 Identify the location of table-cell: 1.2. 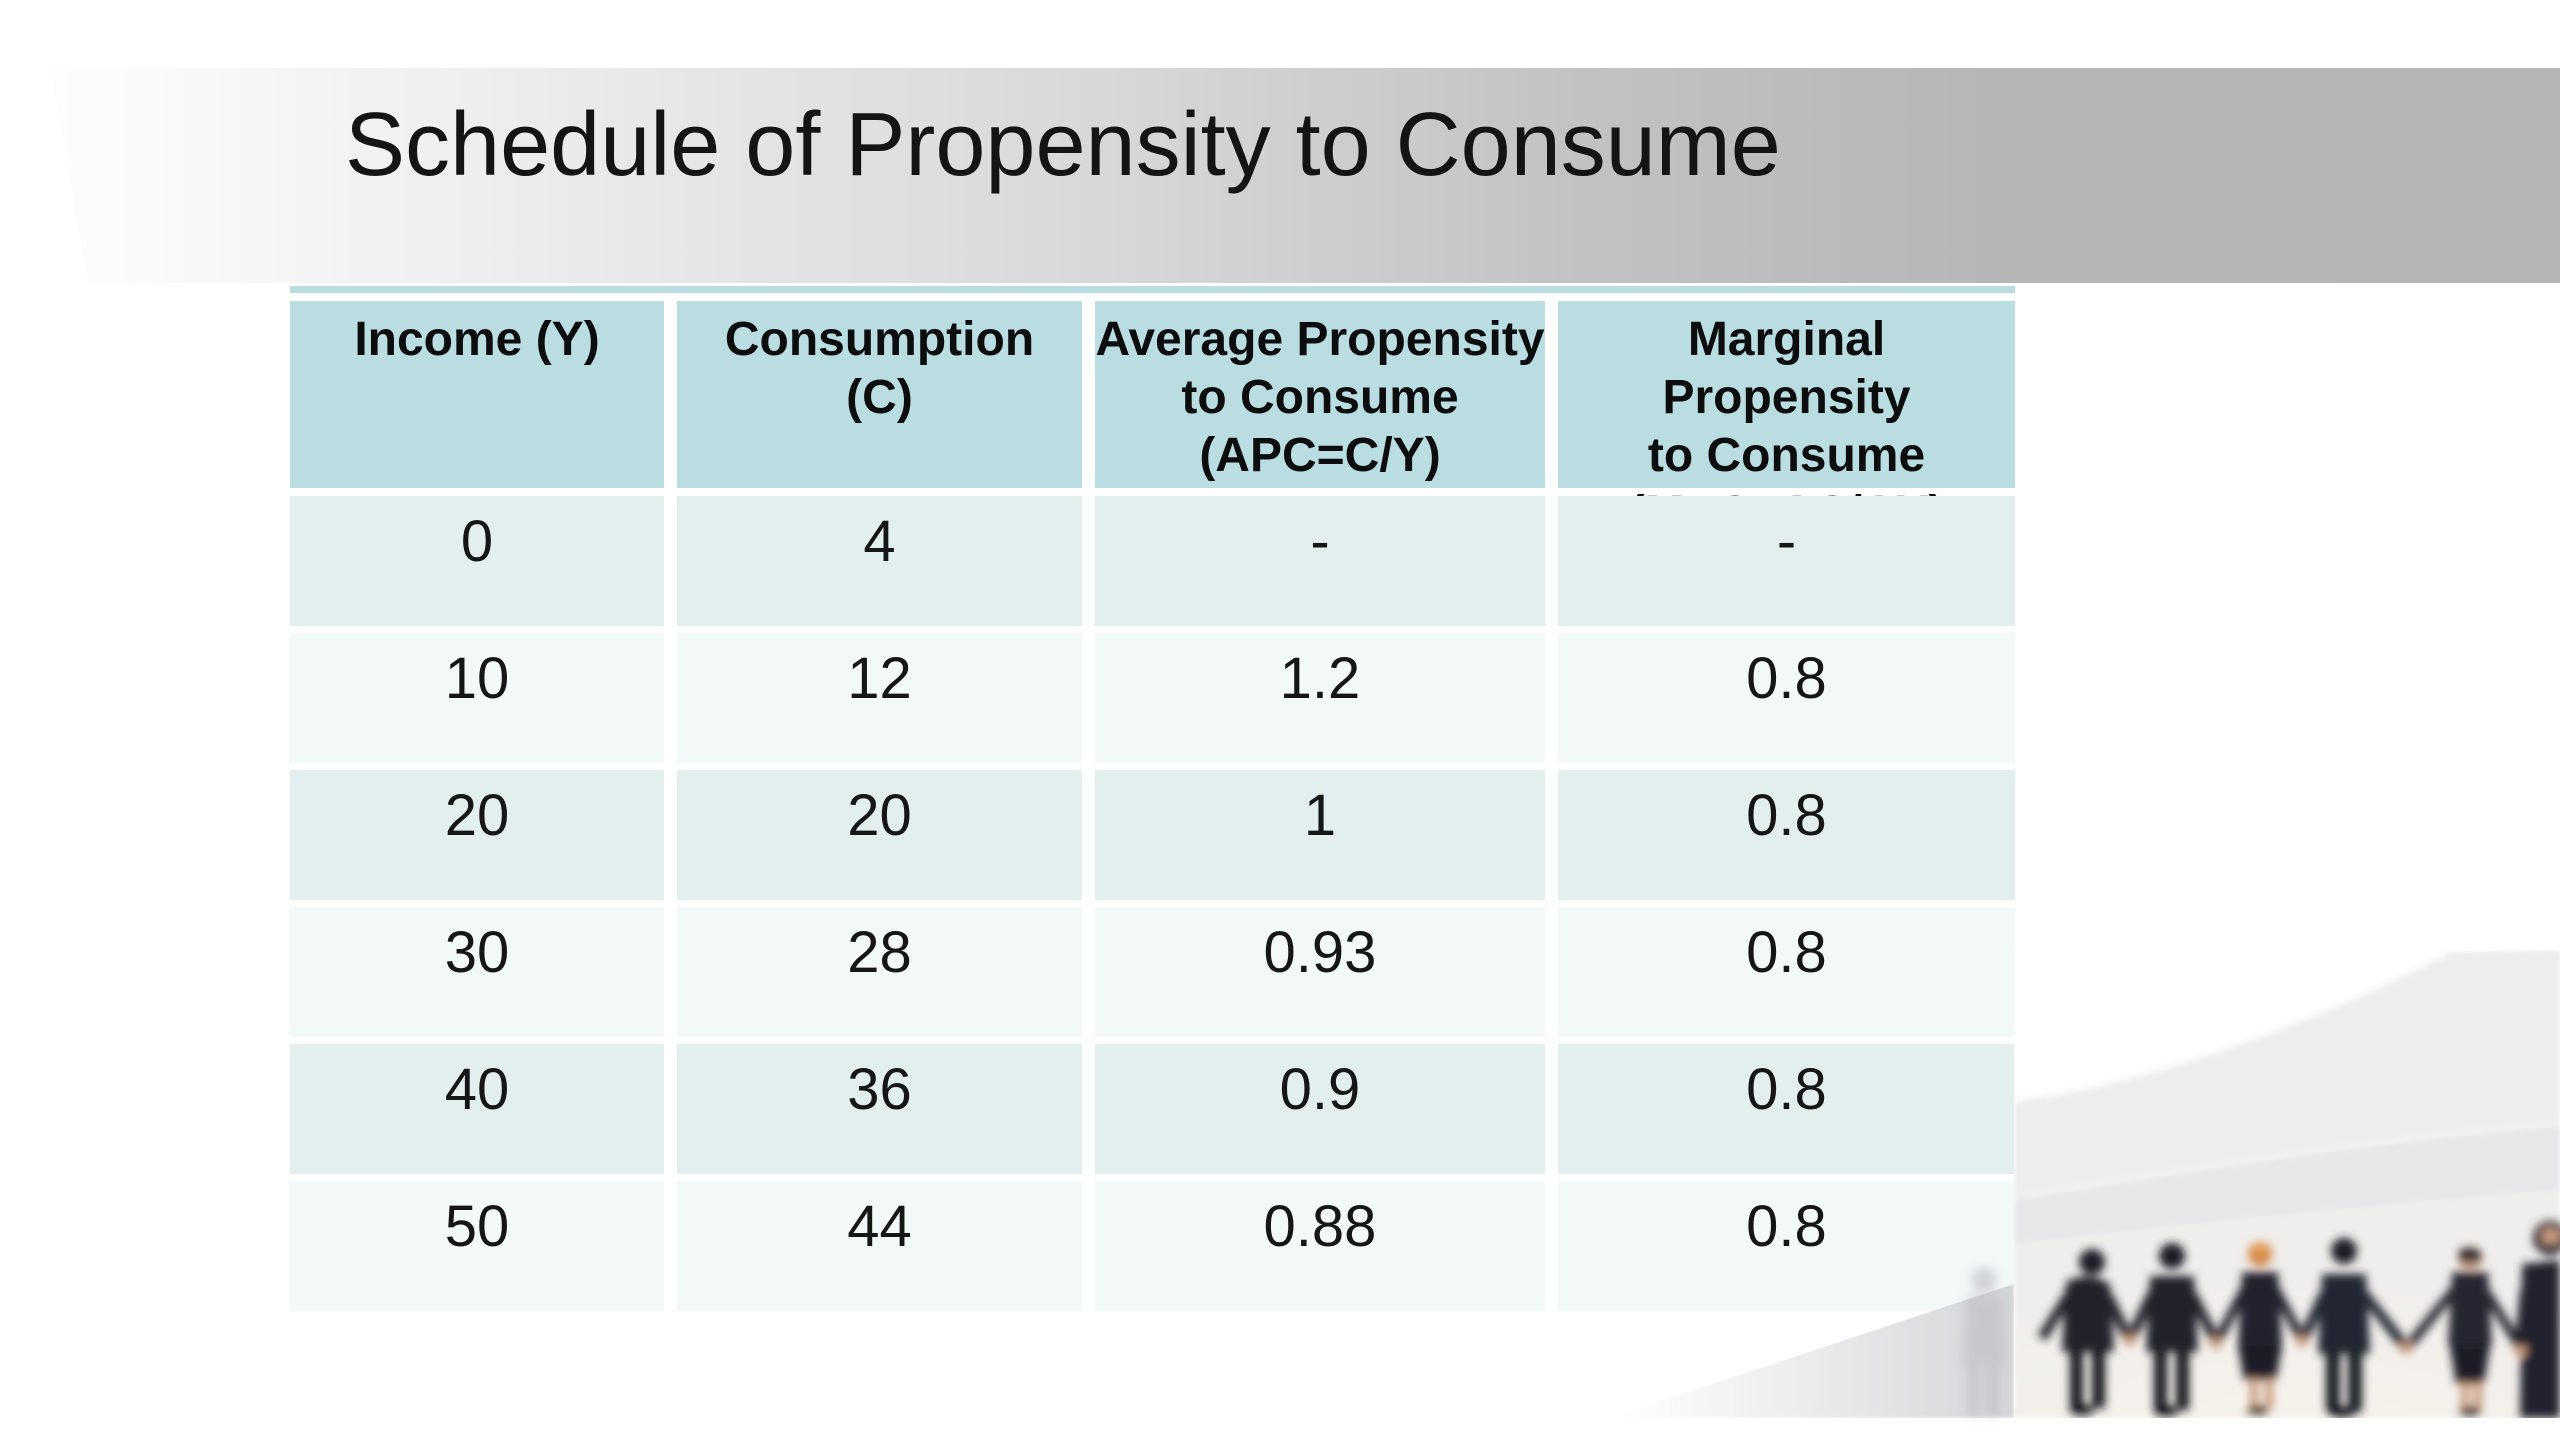
(1326, 701).